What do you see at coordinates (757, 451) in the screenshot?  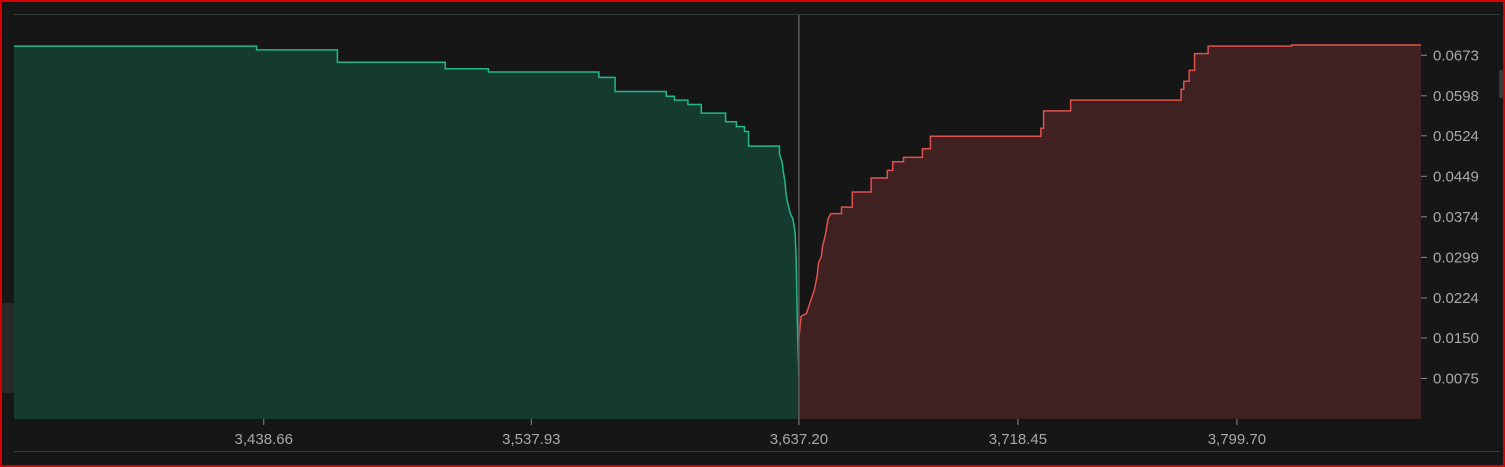 I see `bottom-border-line` at bounding box center [757, 451].